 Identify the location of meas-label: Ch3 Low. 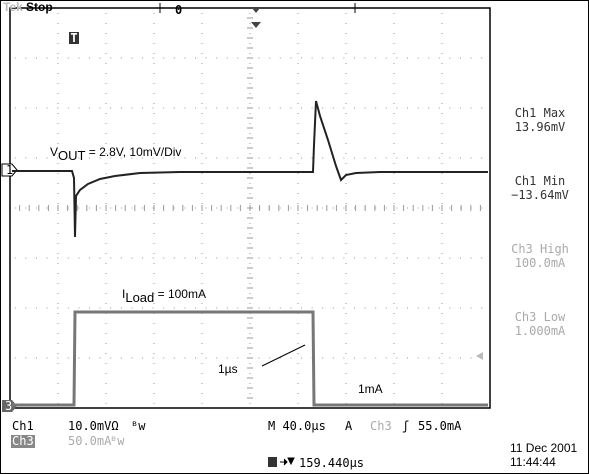
(540, 317).